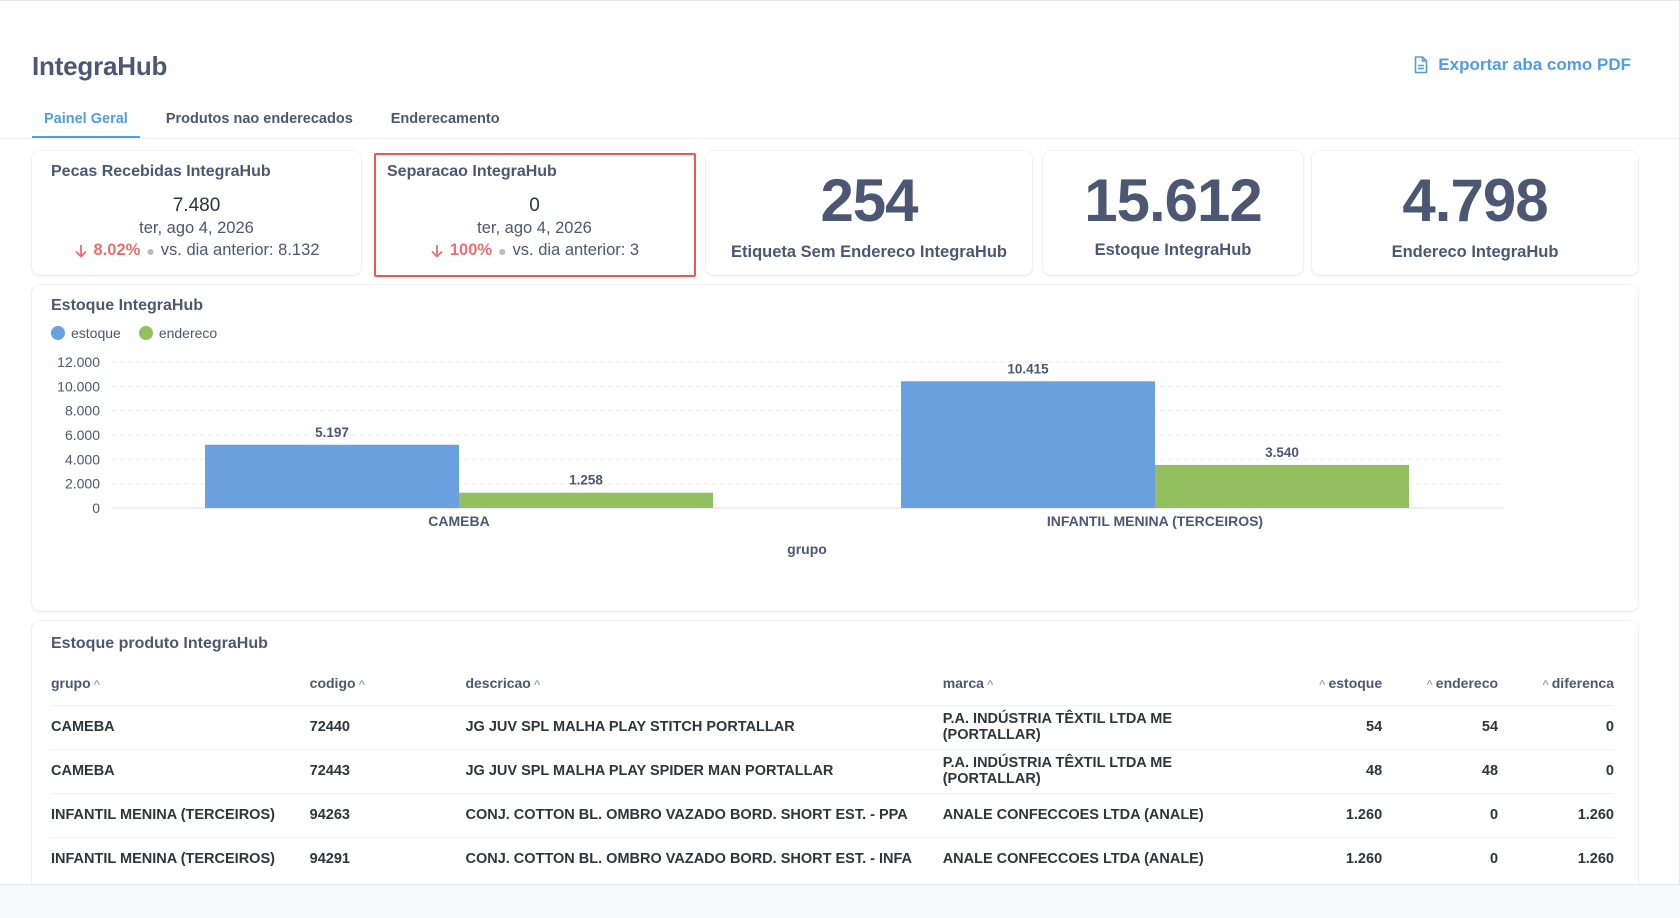 This screenshot has height=918, width=1680. I want to click on kpi-comparison: 100% ● vs. dia anterior: 3, so click(534, 250).